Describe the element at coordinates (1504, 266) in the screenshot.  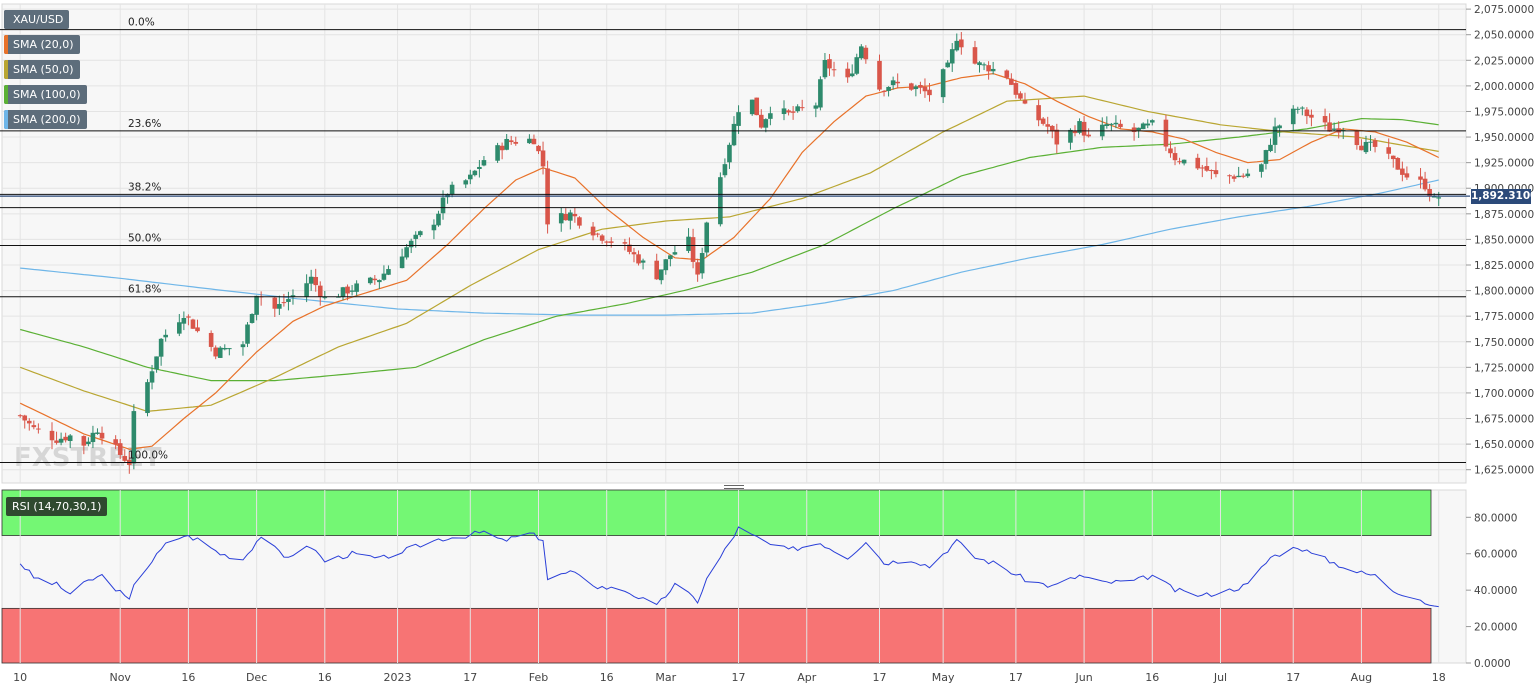
I see `y-tick-label: 1,825.0000` at that location.